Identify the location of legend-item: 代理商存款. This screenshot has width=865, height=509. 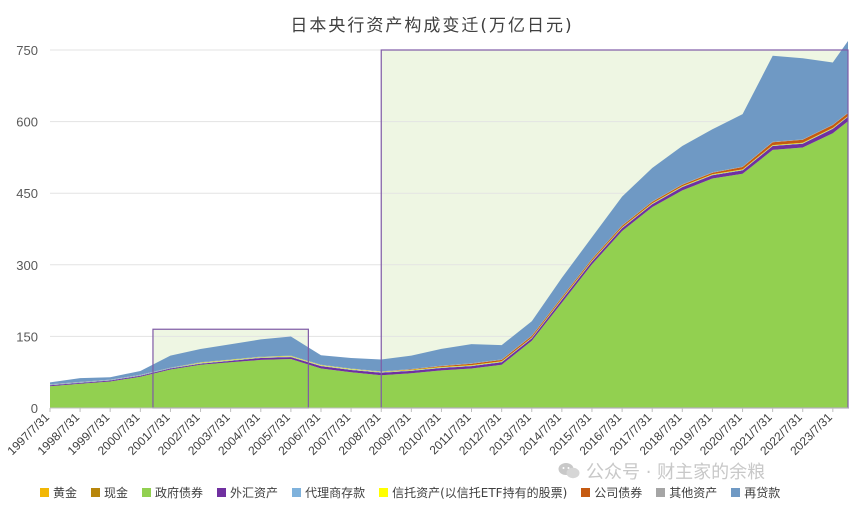
(328, 492).